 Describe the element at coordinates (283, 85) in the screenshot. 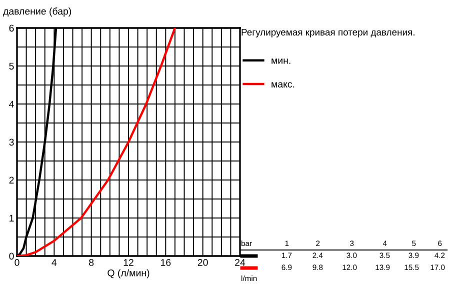

I see `legend-label: макс.` at that location.